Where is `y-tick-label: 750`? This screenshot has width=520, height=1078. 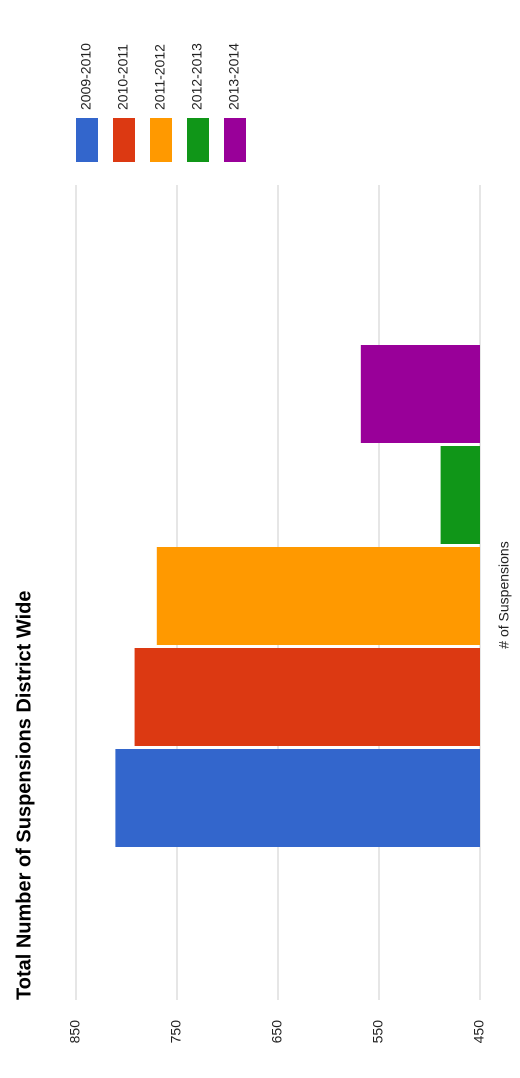
y-tick-label: 750 is located at coordinates (176, 1032).